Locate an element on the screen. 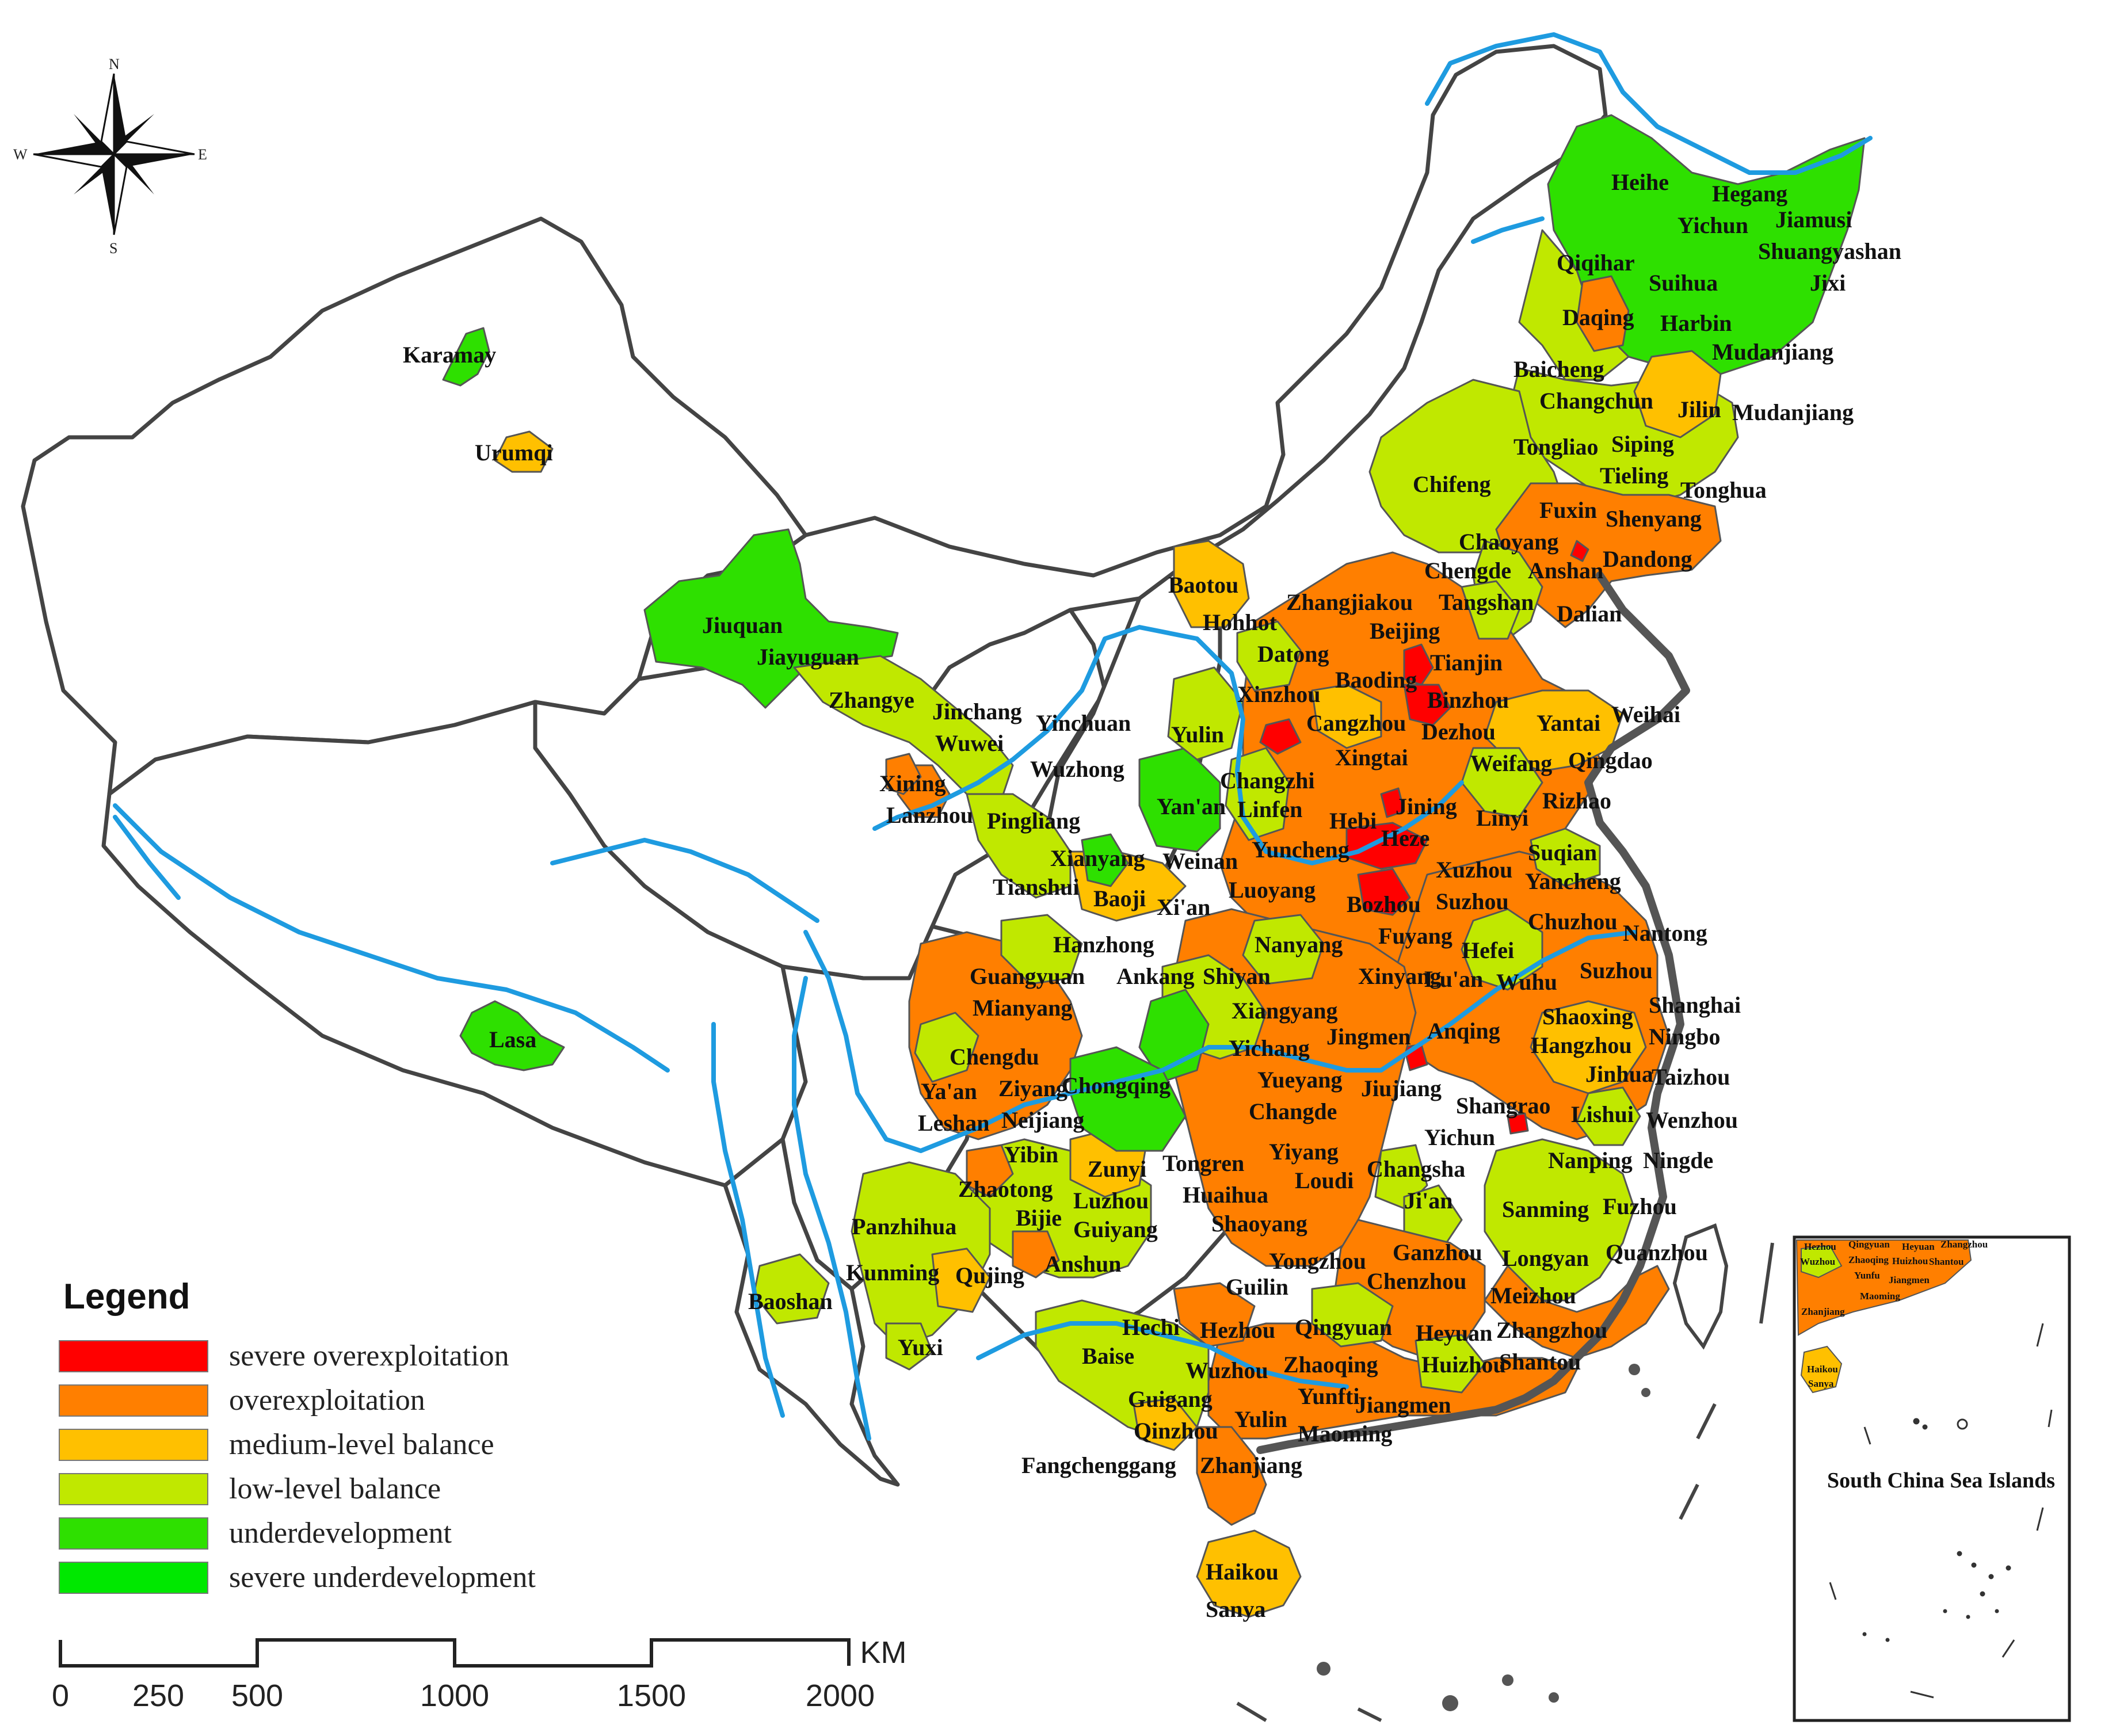  region-zhaotong-over is located at coordinates (990, 1171).